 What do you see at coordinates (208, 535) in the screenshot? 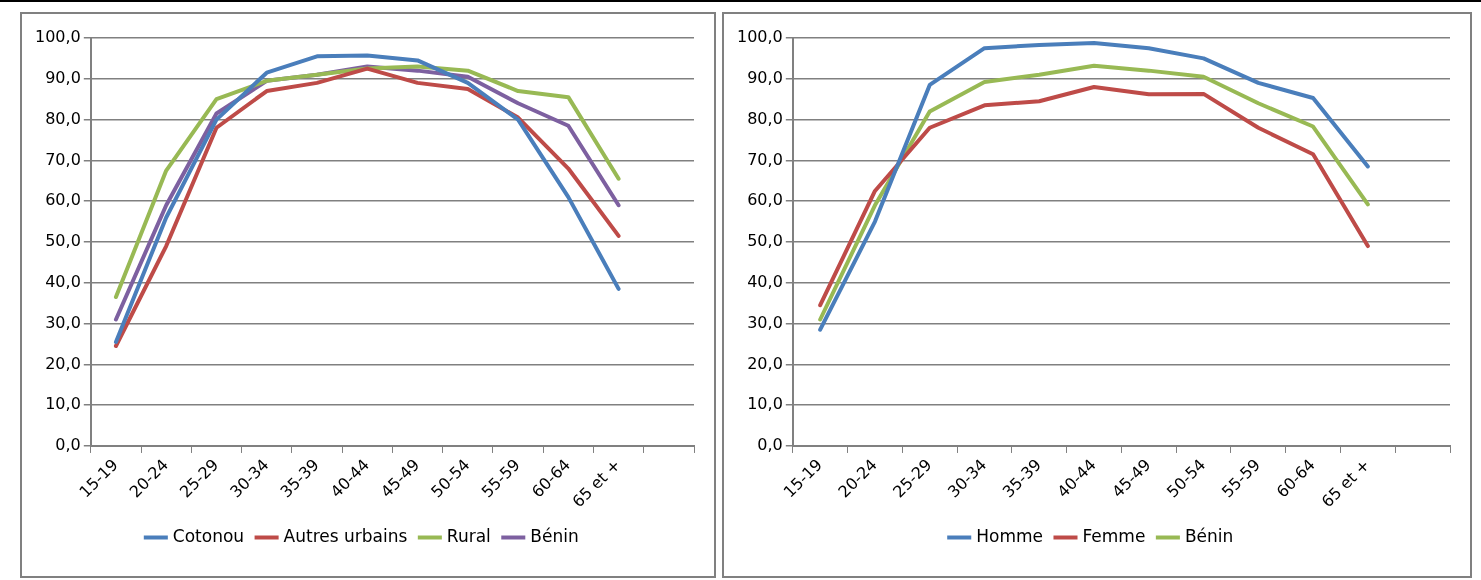
I see `legend-label: Cotonou` at bounding box center [208, 535].